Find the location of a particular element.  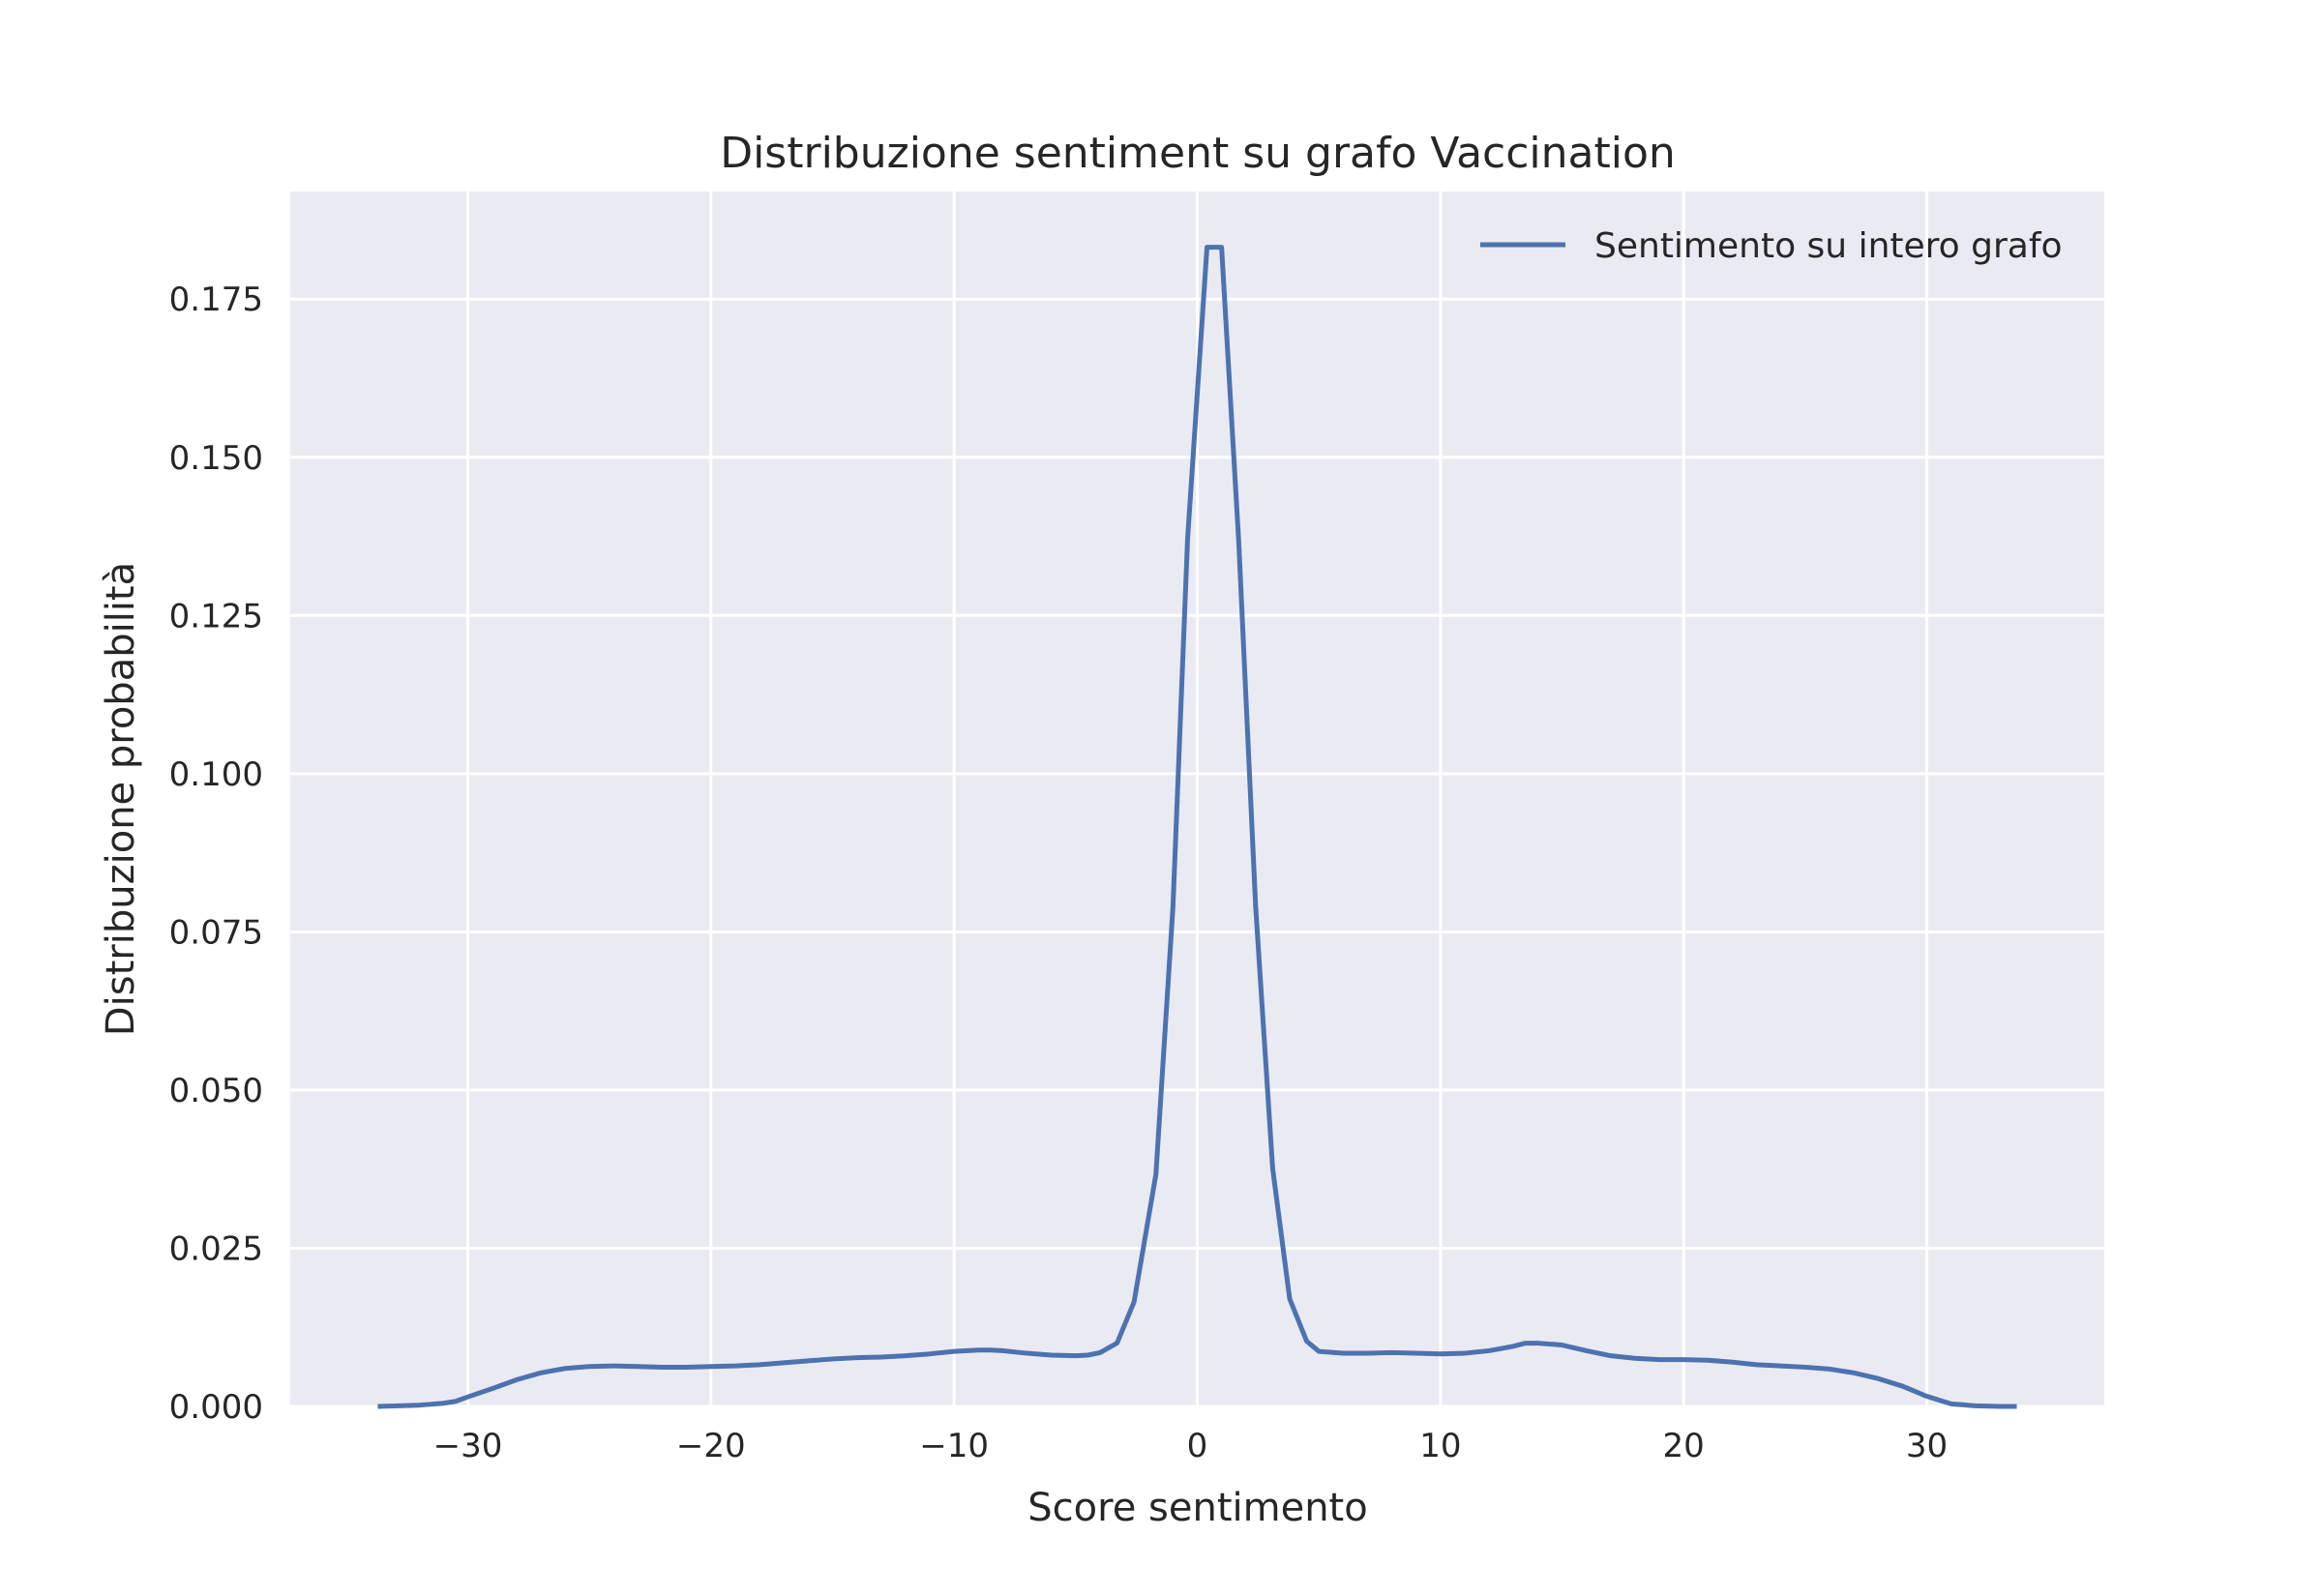

y-tick-label: 0.150 is located at coordinates (216, 458).